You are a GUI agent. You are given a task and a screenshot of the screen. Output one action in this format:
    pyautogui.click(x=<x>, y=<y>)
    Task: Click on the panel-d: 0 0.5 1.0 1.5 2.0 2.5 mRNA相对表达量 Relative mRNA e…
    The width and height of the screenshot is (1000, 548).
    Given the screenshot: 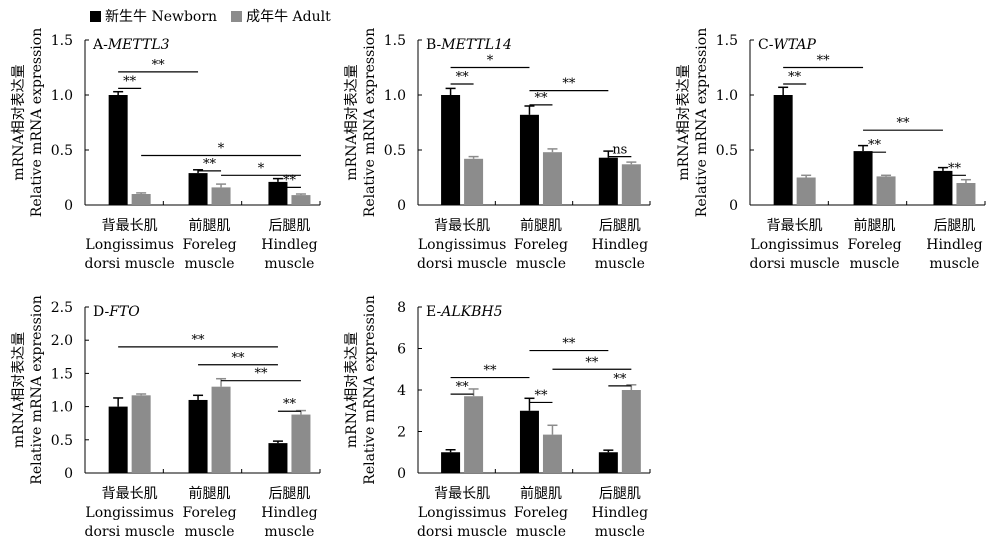 What is the action you would take?
    pyautogui.click(x=166, y=417)
    